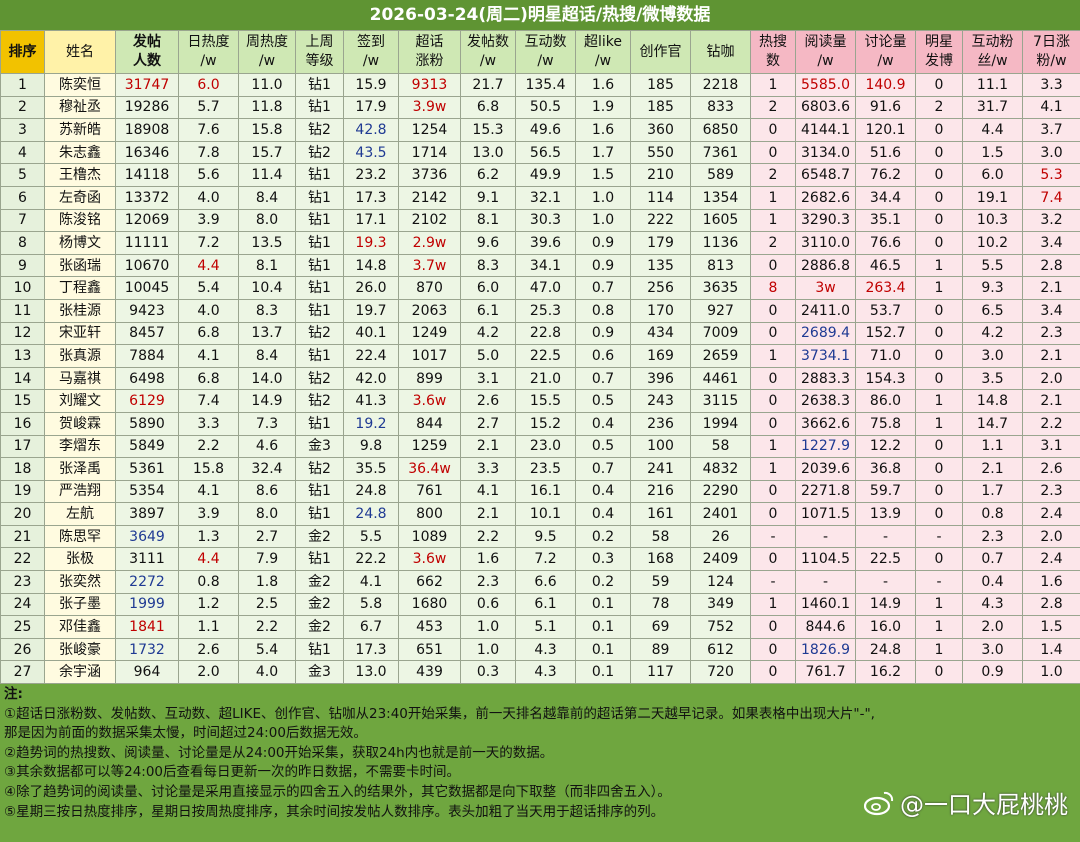 The width and height of the screenshot is (1080, 842). What do you see at coordinates (147, 627) in the screenshot?
I see `table-cell: 1841` at bounding box center [147, 627].